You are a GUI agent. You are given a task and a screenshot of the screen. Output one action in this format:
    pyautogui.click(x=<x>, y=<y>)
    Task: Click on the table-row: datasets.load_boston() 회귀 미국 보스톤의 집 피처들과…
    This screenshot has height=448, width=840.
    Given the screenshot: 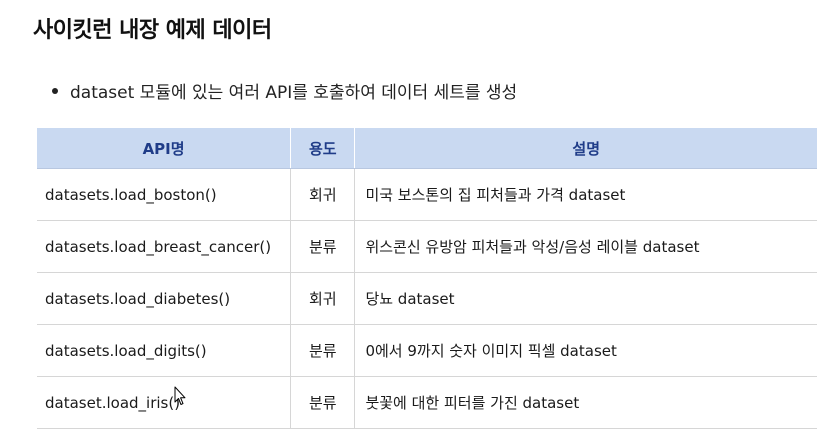 What is the action you would take?
    pyautogui.click(x=427, y=194)
    